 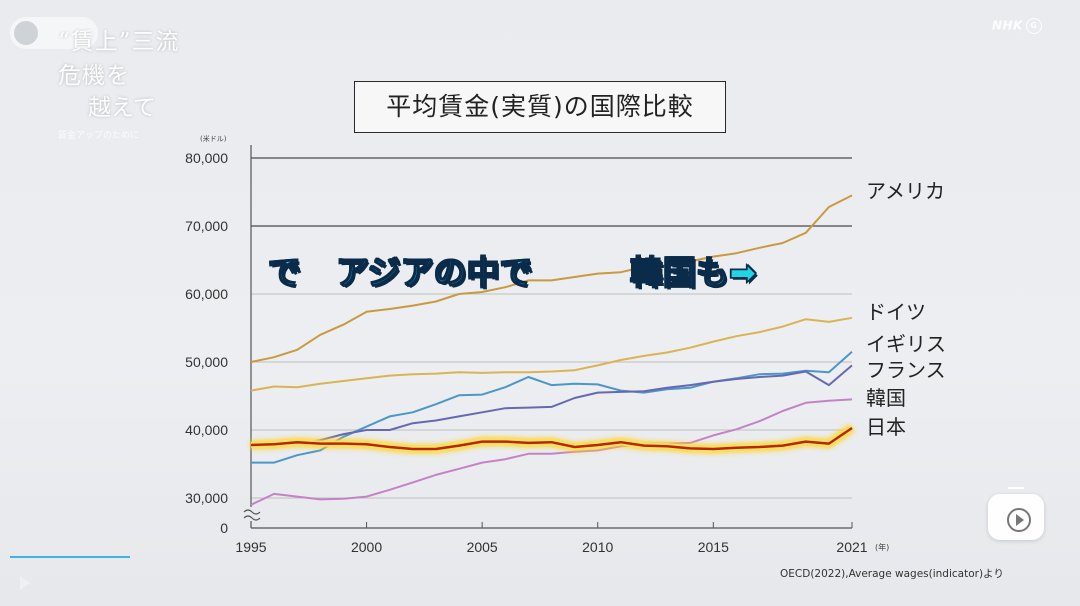 I want to click on chart-title: 平均賃金(実質)の国際比較, so click(x=540, y=107).